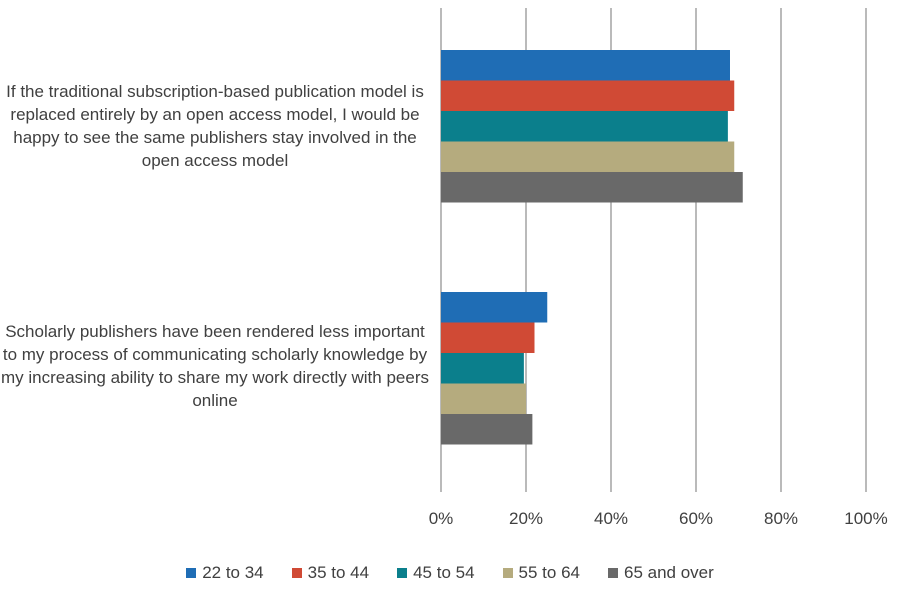 This screenshot has height=600, width=900. I want to click on x-tick-label: 20%, so click(526, 518).